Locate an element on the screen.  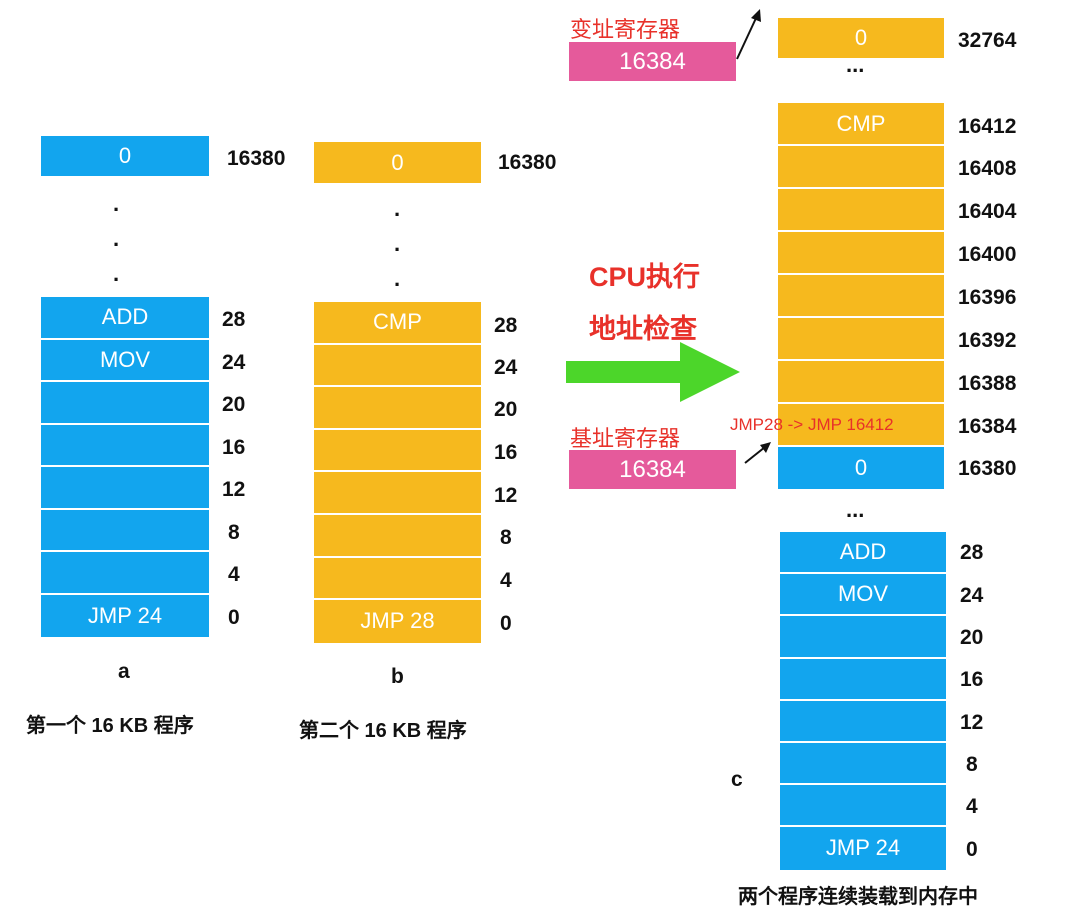
program-a-addr: 16 is located at coordinates (234, 447).